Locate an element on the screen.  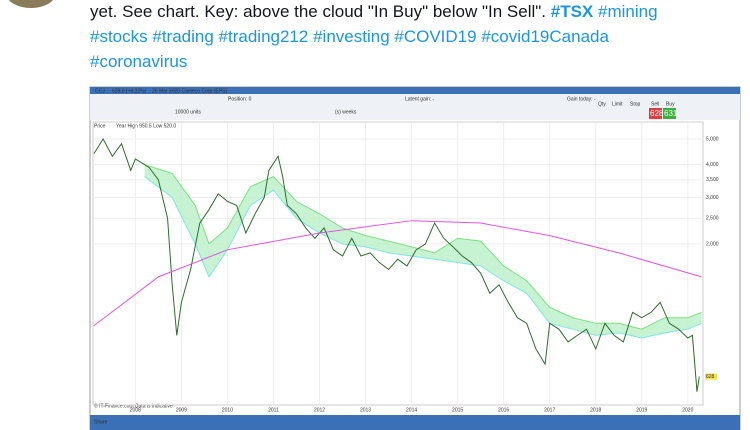
x-tick-label: 2015 is located at coordinates (457, 410).